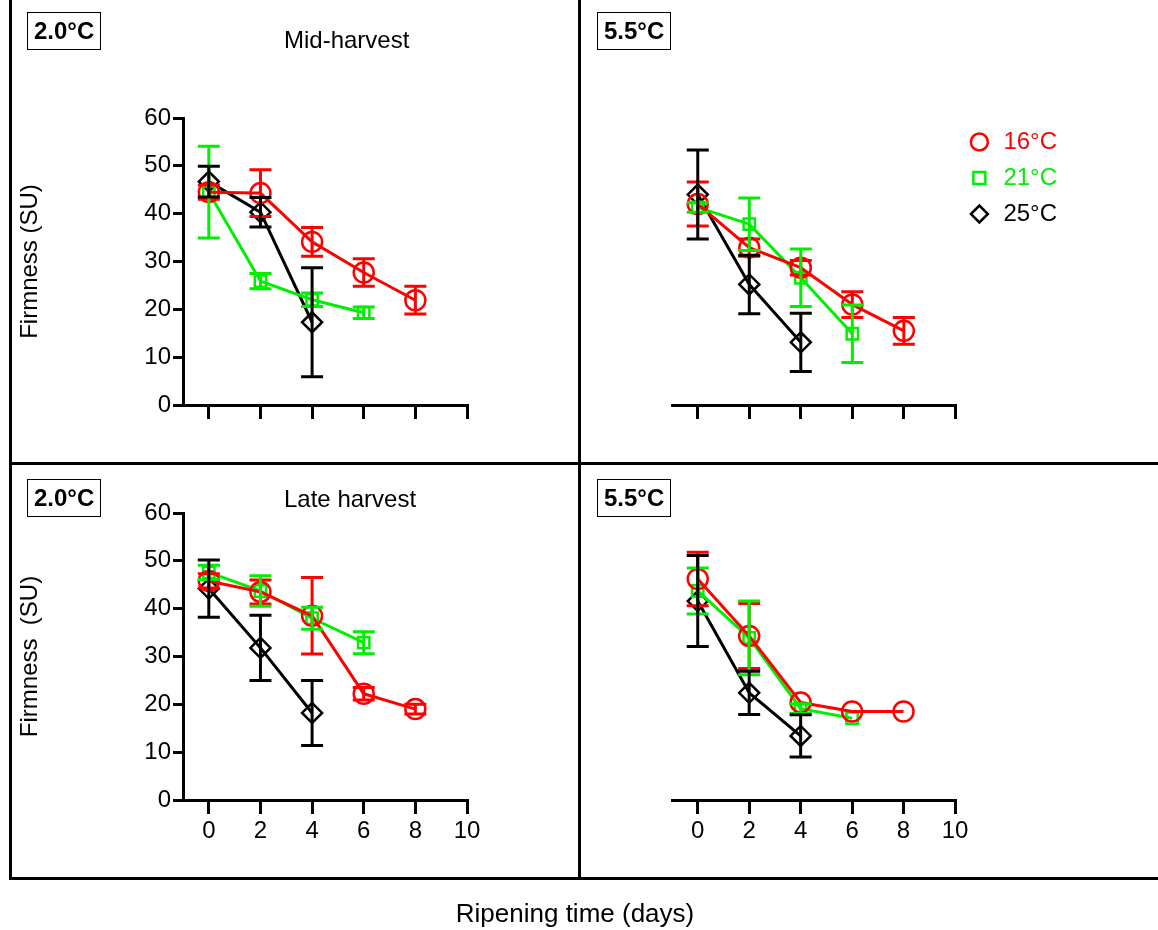 The height and width of the screenshot is (930, 1158). Describe the element at coordinates (1030, 176) in the screenshot. I see `legend-label: 21°C` at that location.